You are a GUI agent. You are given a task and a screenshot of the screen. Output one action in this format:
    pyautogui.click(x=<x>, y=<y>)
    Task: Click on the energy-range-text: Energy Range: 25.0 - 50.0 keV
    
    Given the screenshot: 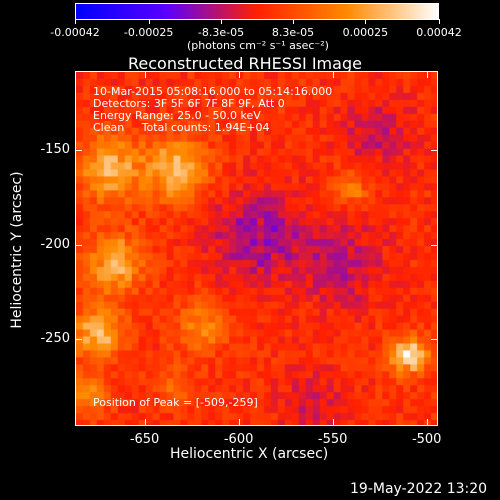 What is the action you would take?
    pyautogui.click(x=177, y=115)
    